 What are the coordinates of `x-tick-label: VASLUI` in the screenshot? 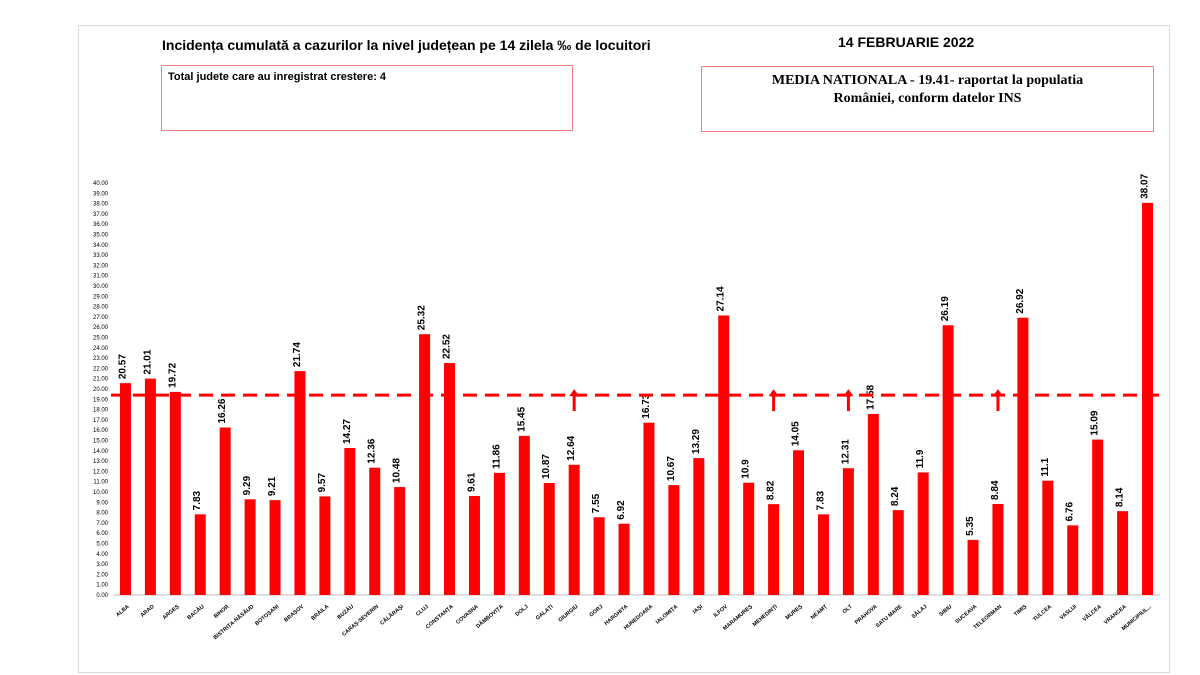 It's located at (1068, 613).